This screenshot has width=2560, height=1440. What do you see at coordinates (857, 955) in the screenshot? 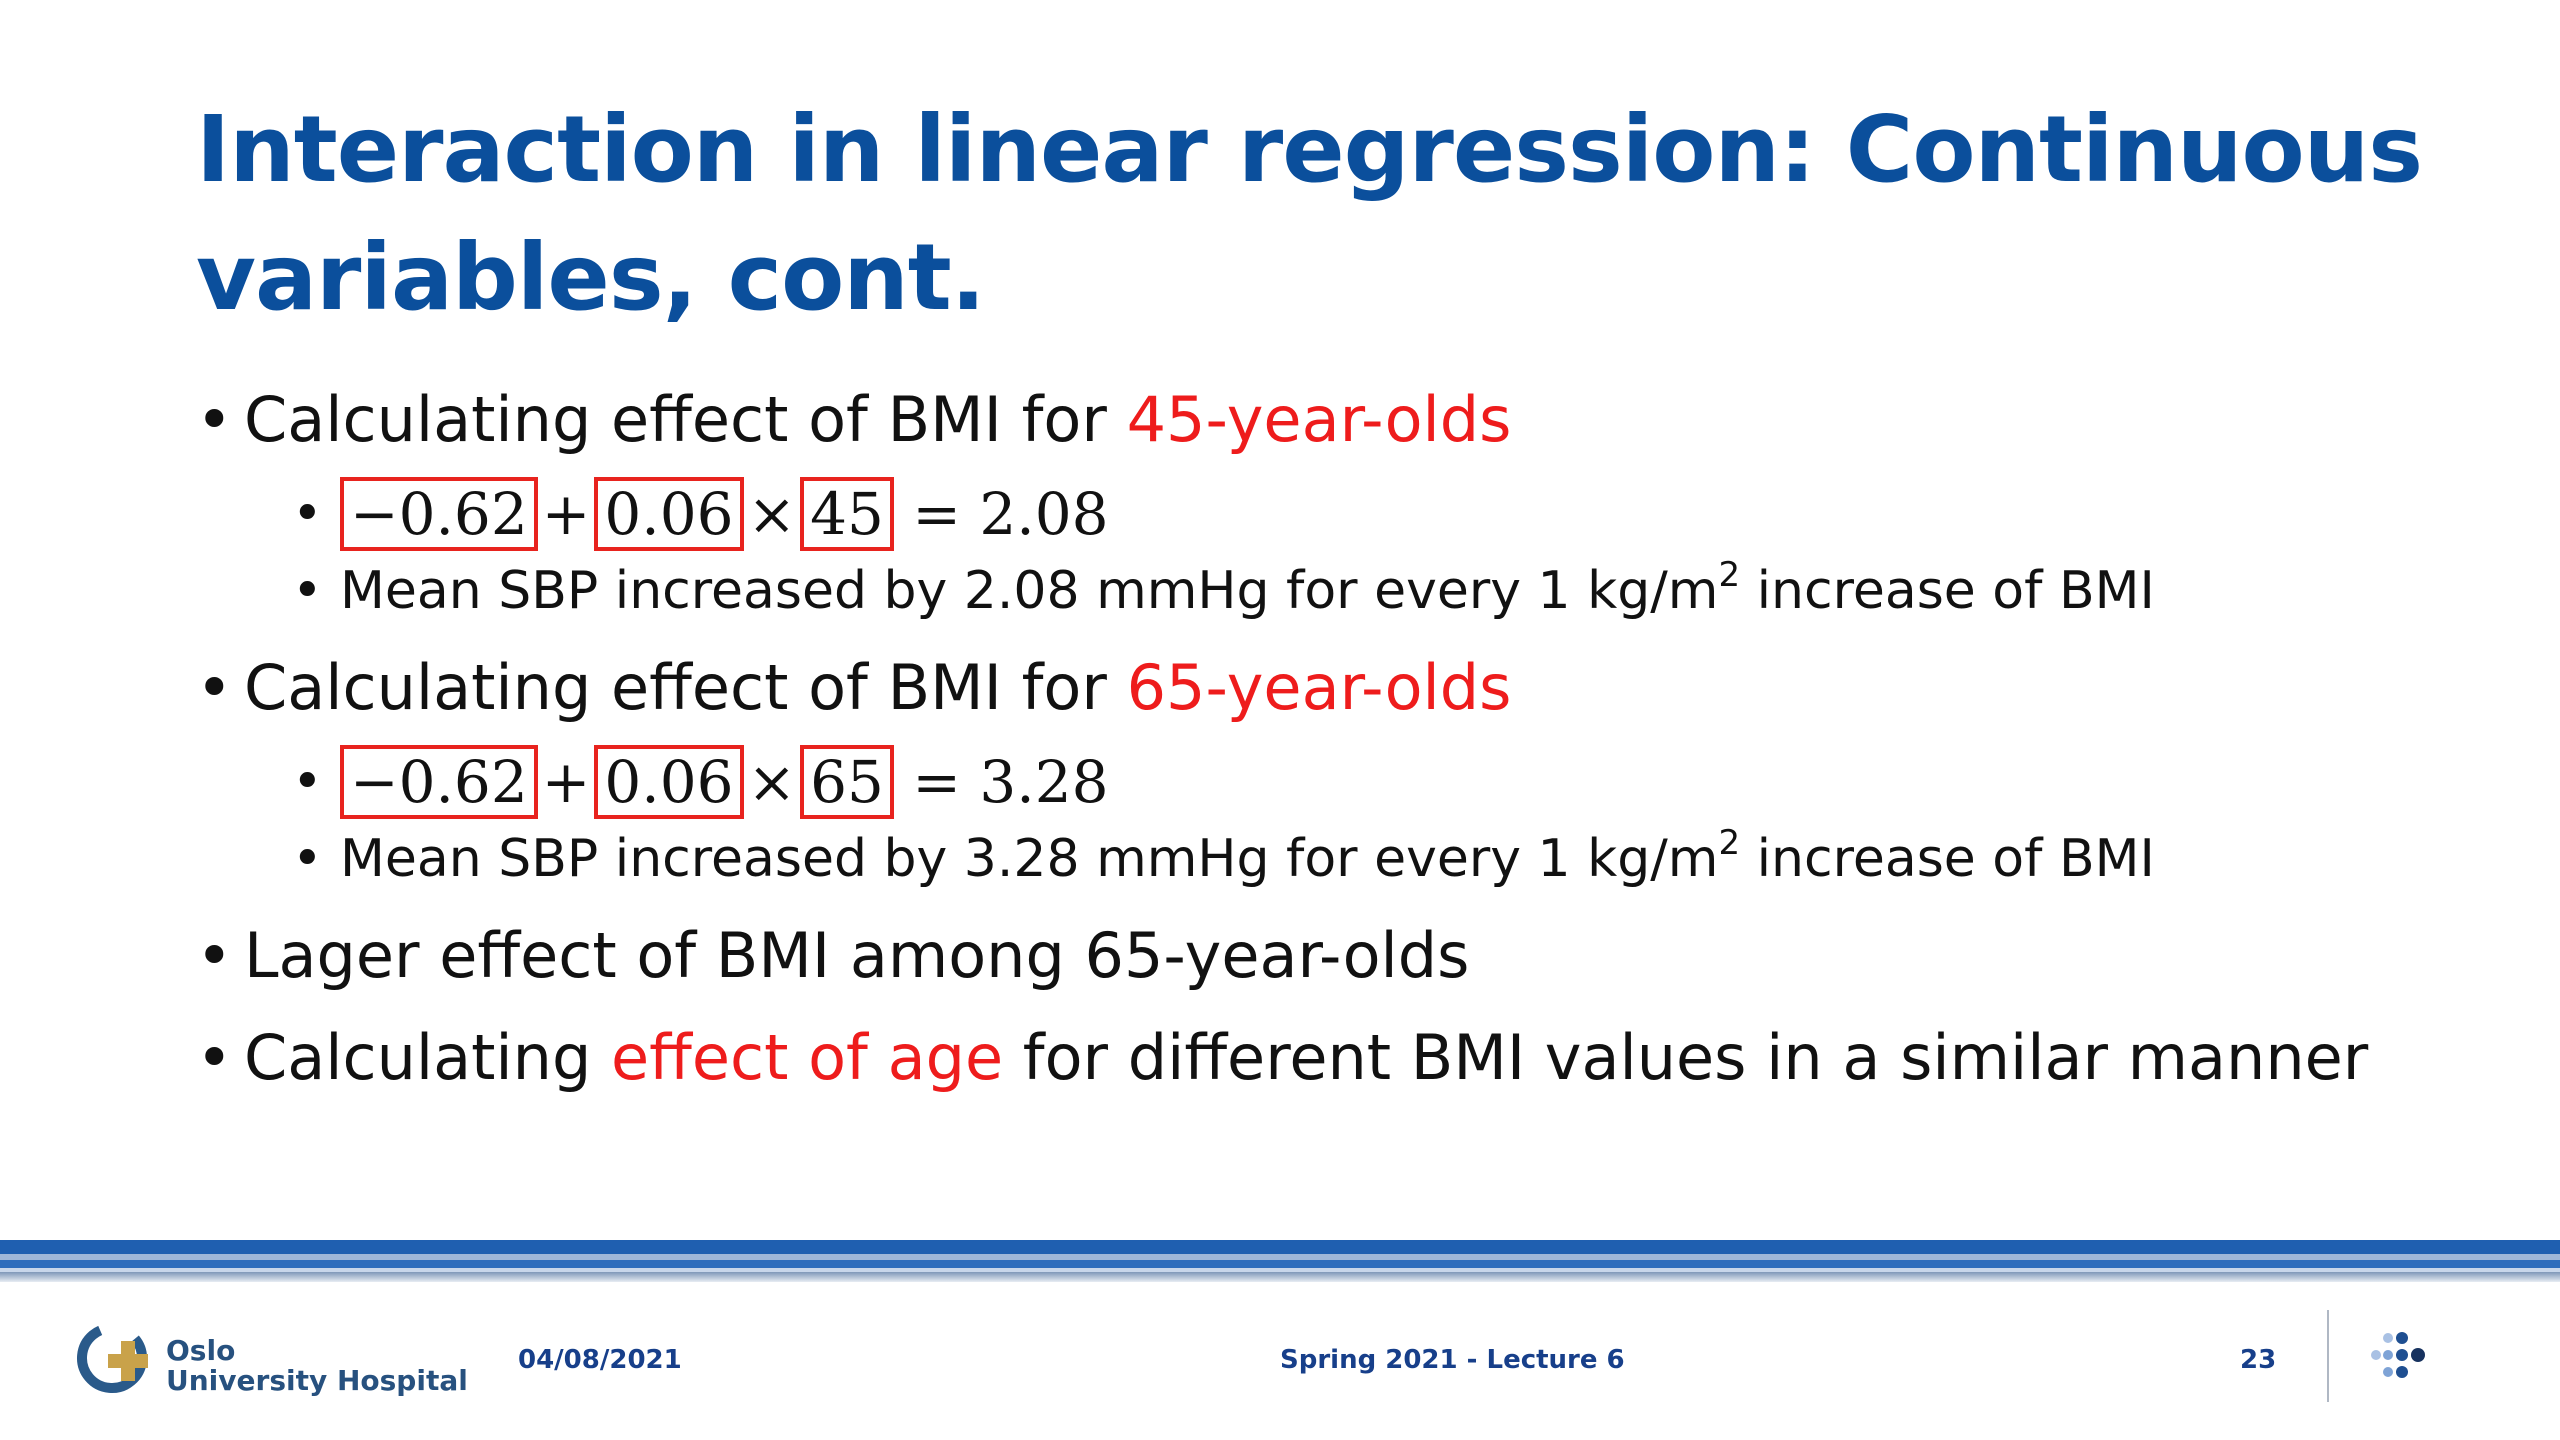
I see `bullet-text: Lager effect of BMI among 65-year-olds` at bounding box center [857, 955].